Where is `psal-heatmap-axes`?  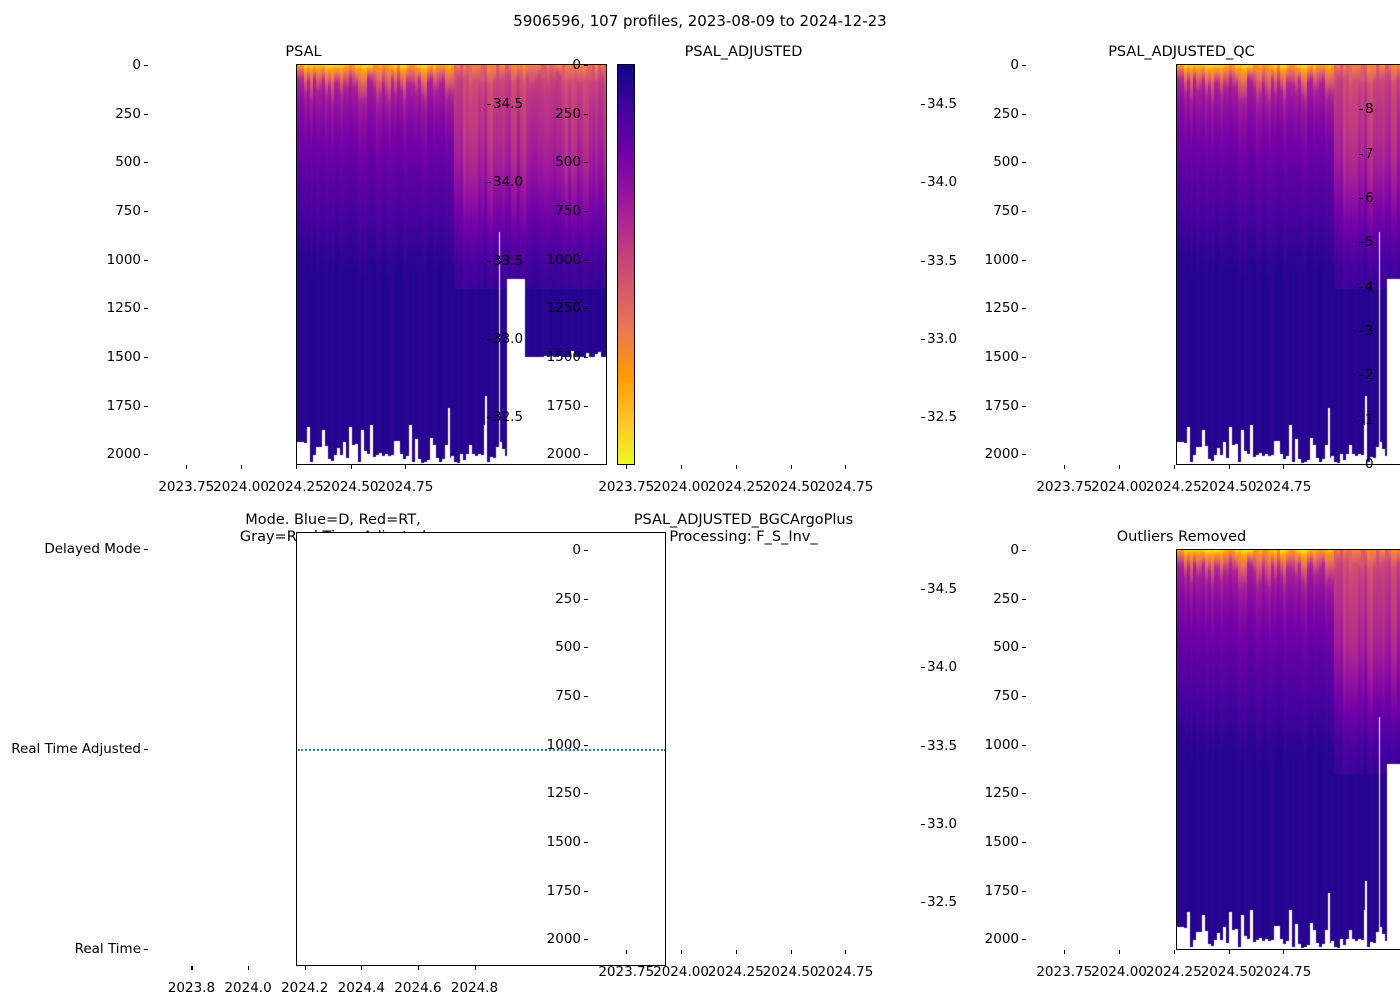 psal-heatmap-axes is located at coordinates (451, 264).